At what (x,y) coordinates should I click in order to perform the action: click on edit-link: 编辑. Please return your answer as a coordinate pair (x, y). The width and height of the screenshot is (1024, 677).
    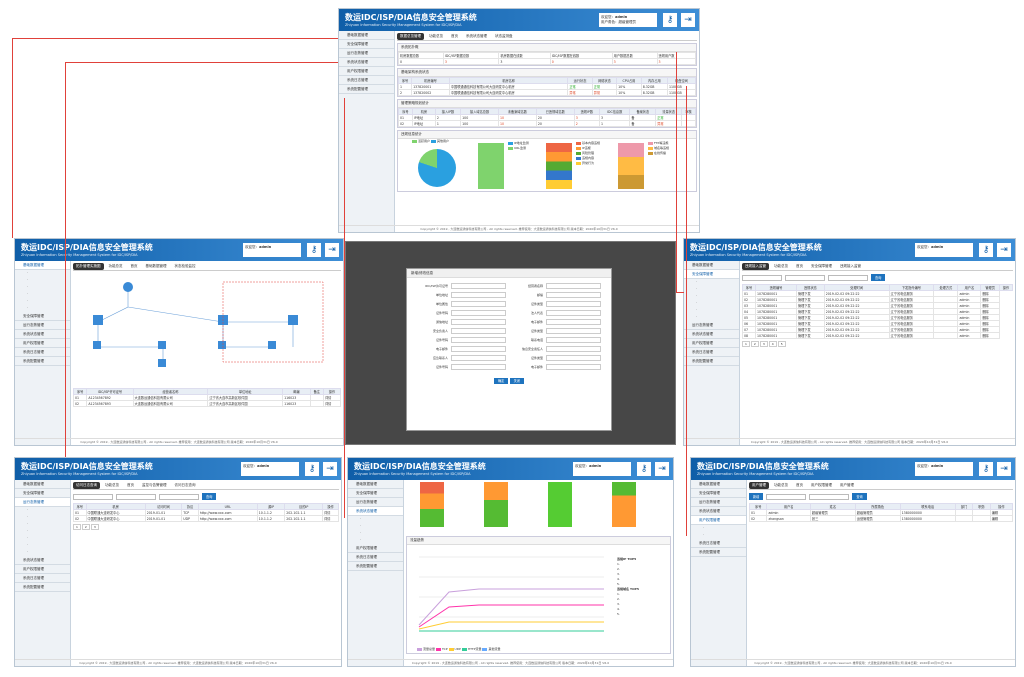
    Looking at the image, I should click on (1001, 518).